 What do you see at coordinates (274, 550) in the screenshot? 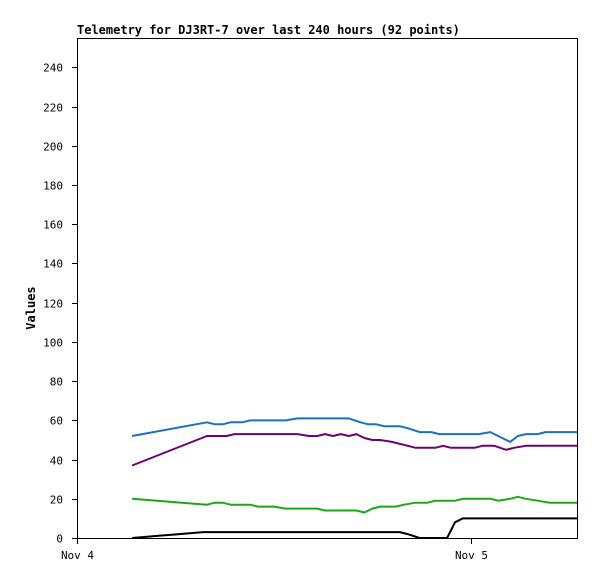
I see `x-axis-ticks: Nov 4 Nov 5` at bounding box center [274, 550].